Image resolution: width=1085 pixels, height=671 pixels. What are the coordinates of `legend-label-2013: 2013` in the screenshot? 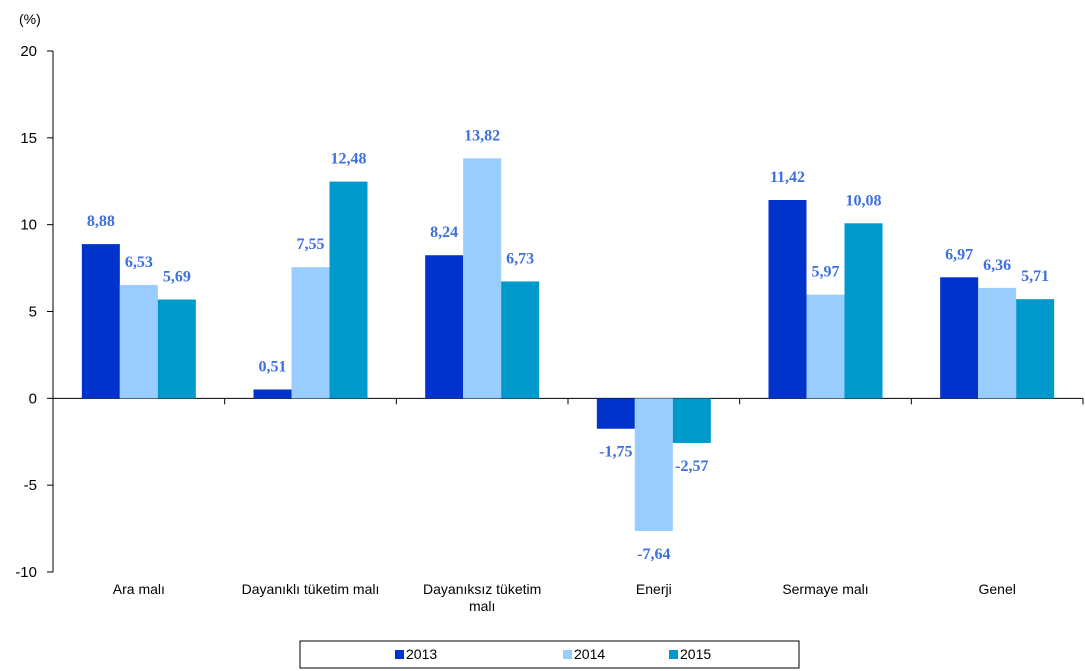 It's located at (421, 654).